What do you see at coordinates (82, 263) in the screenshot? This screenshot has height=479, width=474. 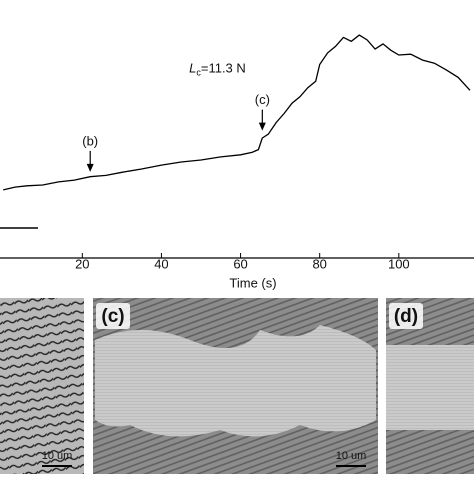 I see `x-tick-label: 20` at bounding box center [82, 263].